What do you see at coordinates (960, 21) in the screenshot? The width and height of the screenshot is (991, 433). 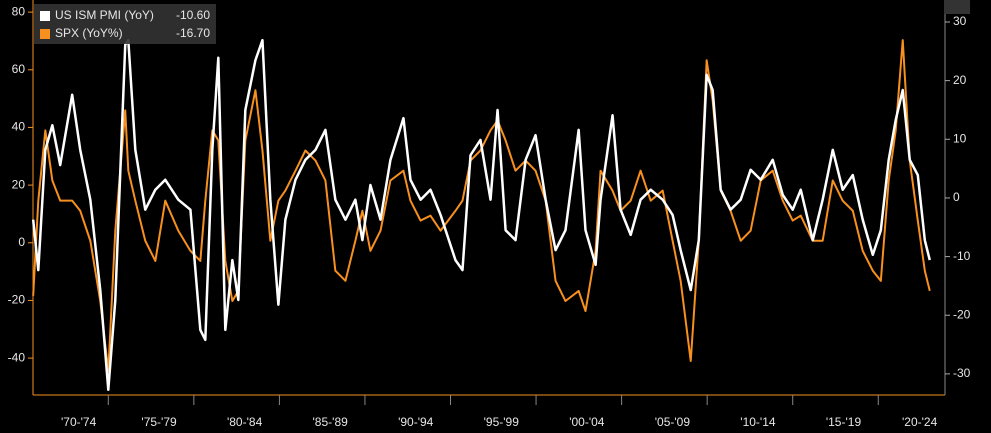 I see `y2-tick-label: 30` at bounding box center [960, 21].